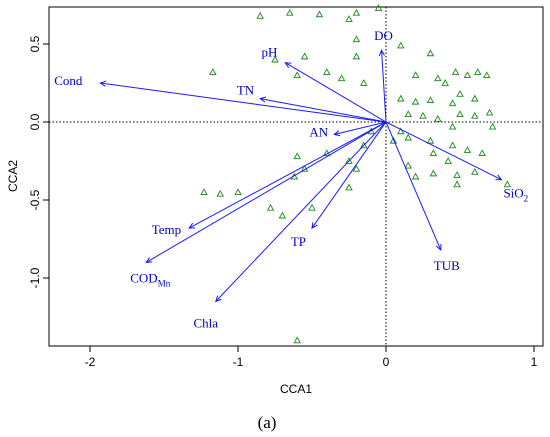 The width and height of the screenshot is (550, 437). I want to click on y-tick-label: -1.0, so click(35, 277).